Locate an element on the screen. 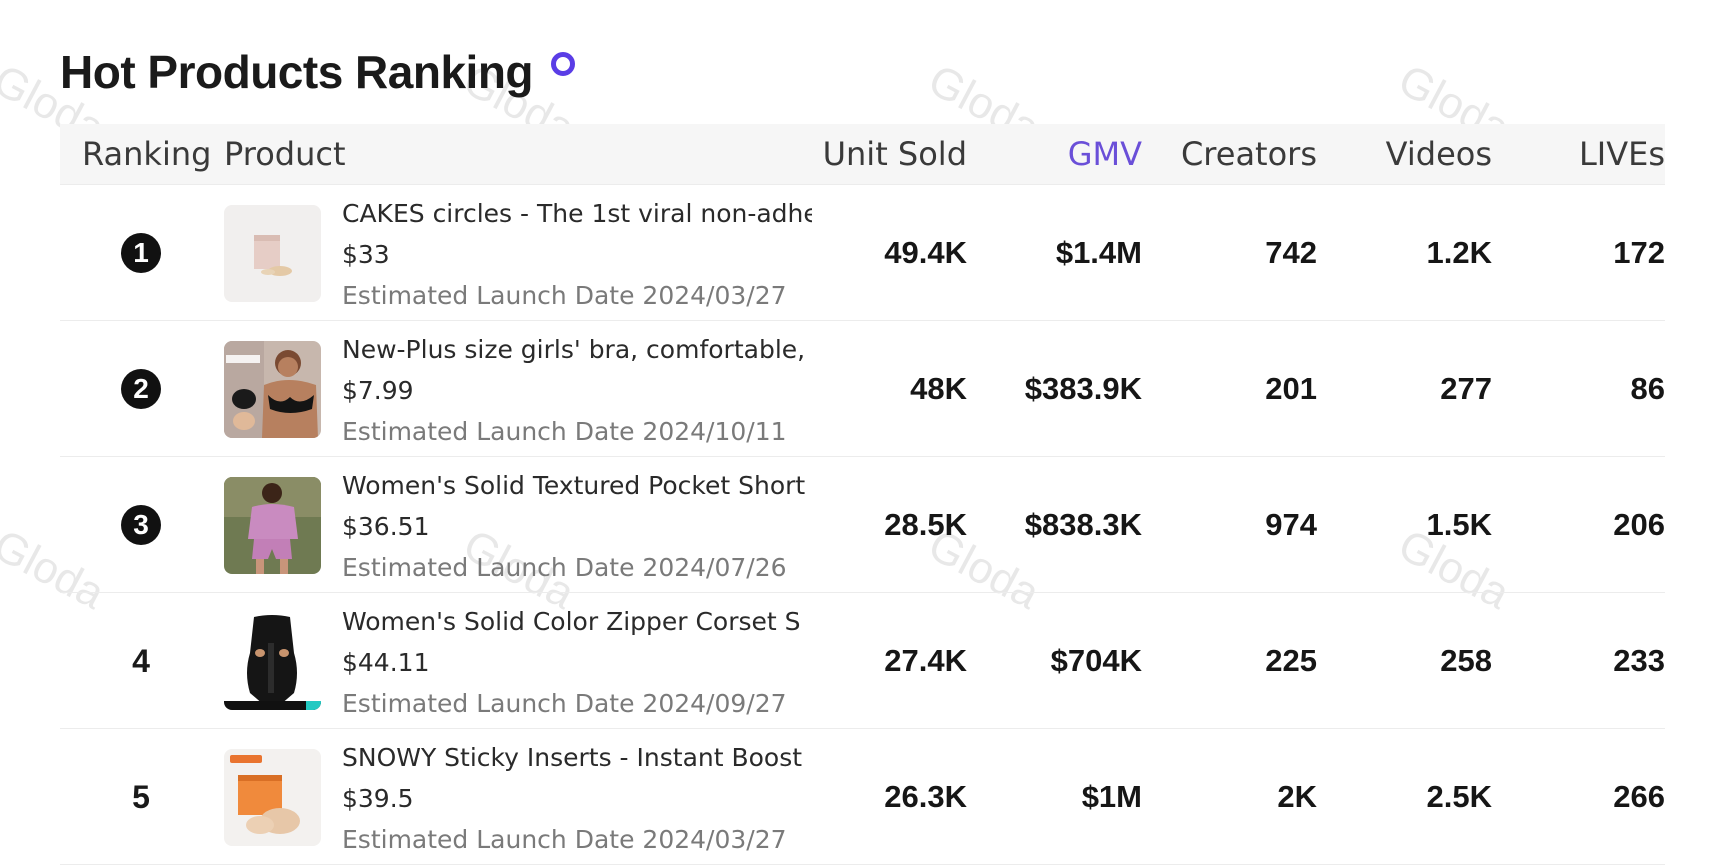 This screenshot has height=865, width=1712. videos-value: 1.2K is located at coordinates (1459, 252).